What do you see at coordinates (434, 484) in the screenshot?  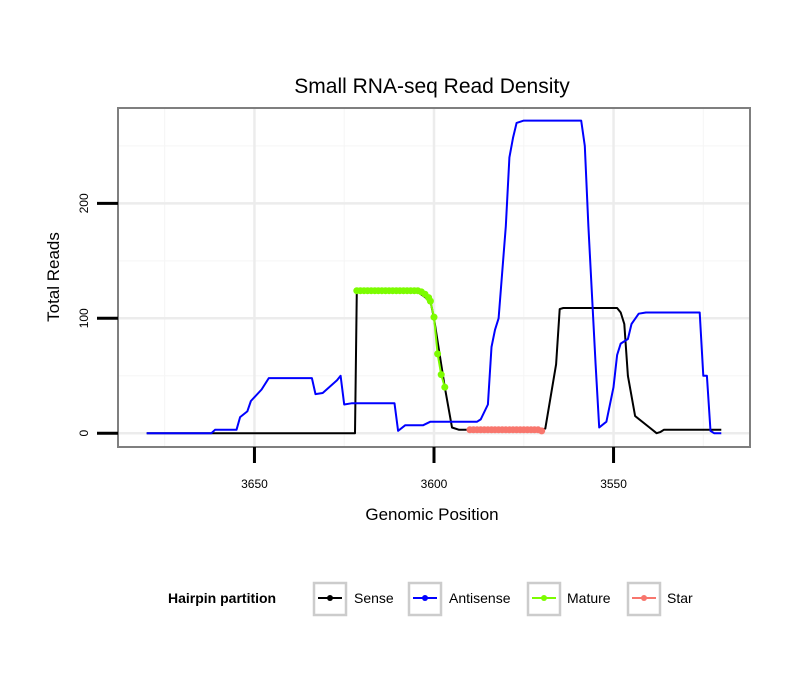 I see `x-tick-label: 3600` at bounding box center [434, 484].